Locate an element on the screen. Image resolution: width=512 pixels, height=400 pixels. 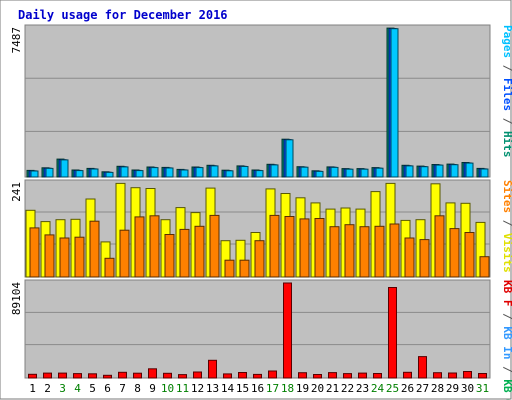
x-tick-label: 21 is located at coordinates (332, 388).